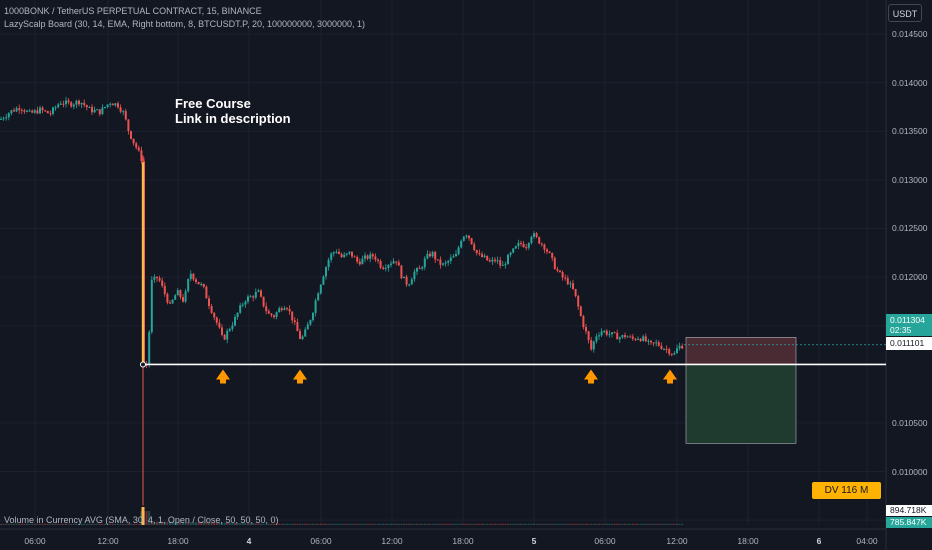 This screenshot has width=932, height=550. What do you see at coordinates (741, 351) in the screenshot?
I see `stop-loss-zone` at bounding box center [741, 351].